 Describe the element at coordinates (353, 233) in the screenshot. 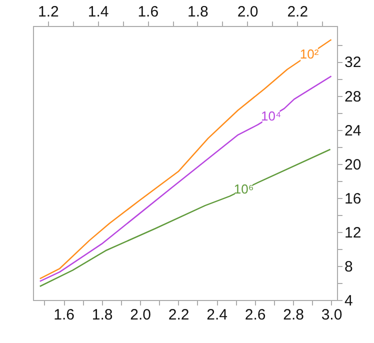

I see `y-tick-label: 12` at that location.